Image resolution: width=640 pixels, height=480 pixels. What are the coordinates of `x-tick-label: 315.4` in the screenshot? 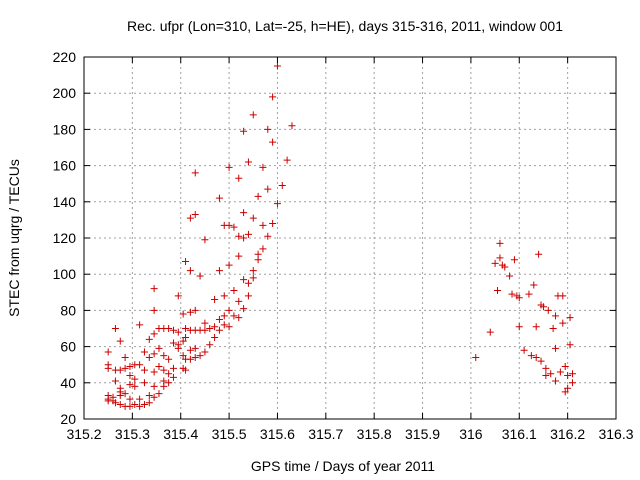 It's located at (180, 434).